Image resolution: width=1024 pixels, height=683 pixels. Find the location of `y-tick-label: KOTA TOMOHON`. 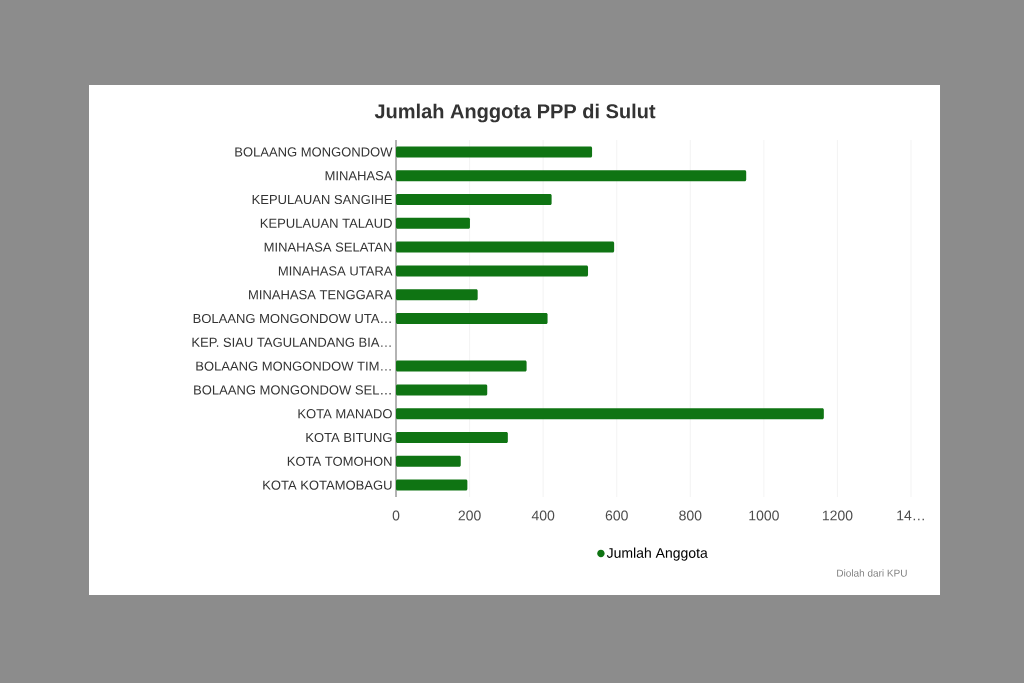

y-tick-label: KOTA TOMOHON is located at coordinates (339, 461).